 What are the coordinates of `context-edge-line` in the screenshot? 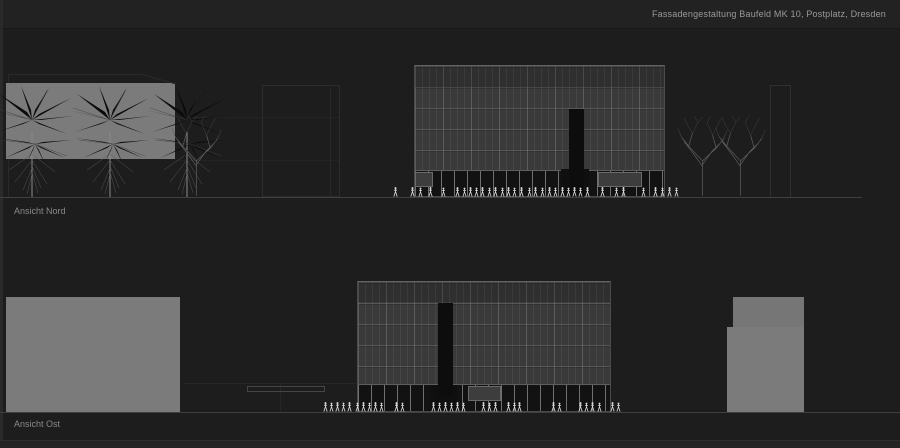 It's located at (330, 141).